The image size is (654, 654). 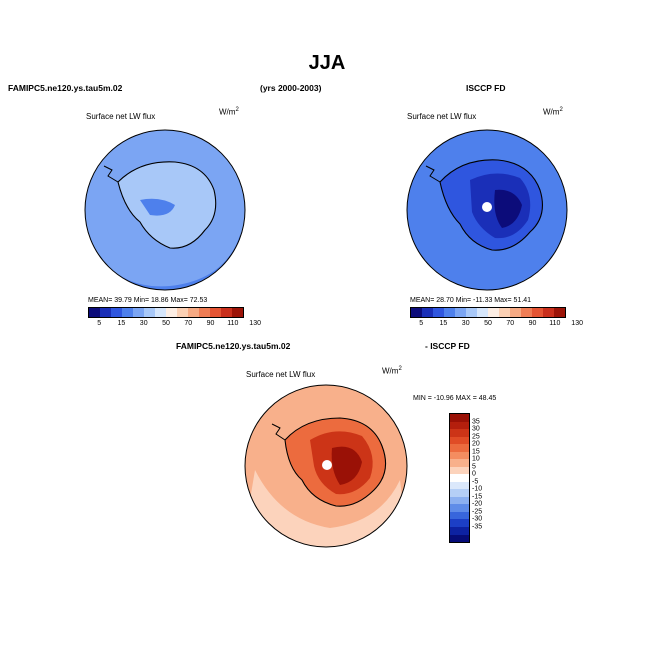 I want to click on obs-colorbar, so click(x=488, y=312).